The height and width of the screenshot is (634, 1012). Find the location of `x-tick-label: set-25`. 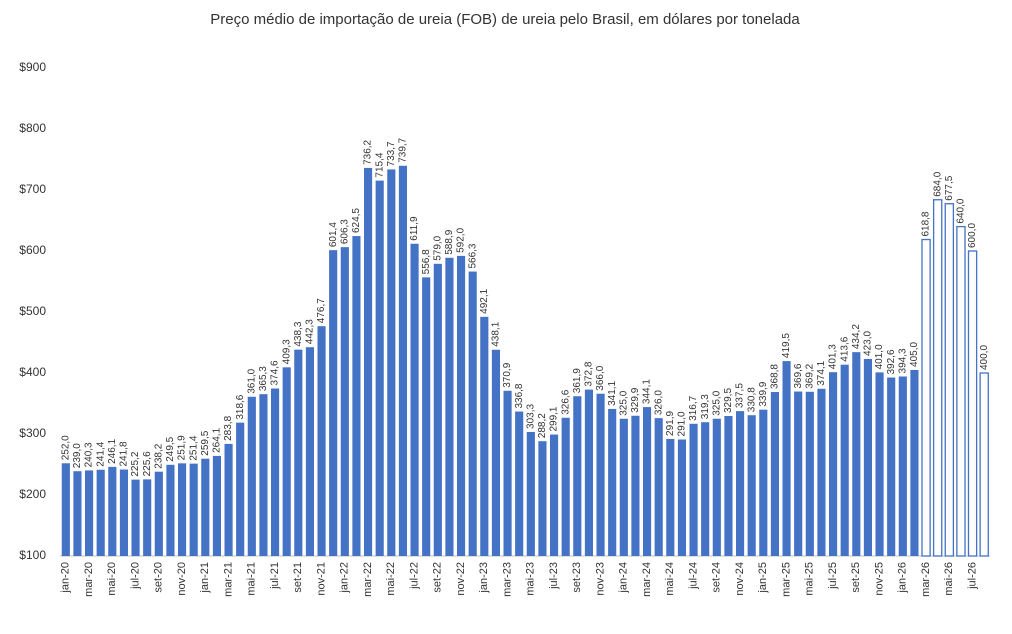

x-tick-label: set-25 is located at coordinates (856, 577).